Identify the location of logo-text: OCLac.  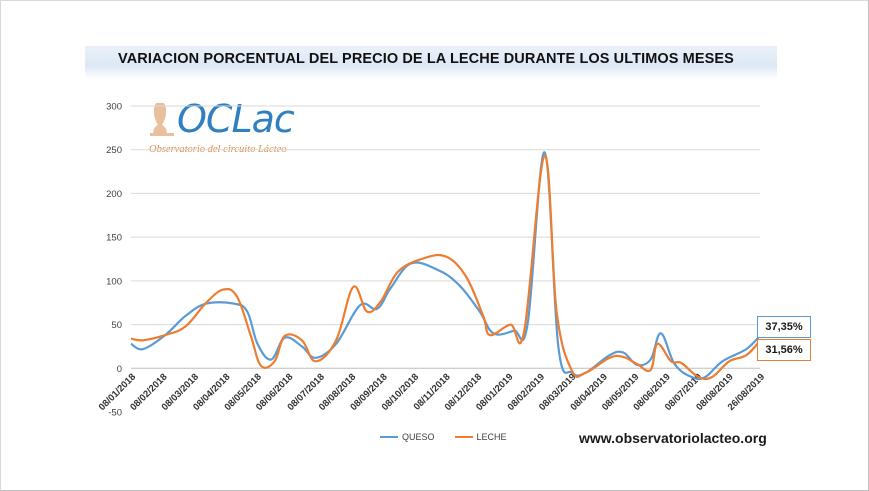
(236, 119).